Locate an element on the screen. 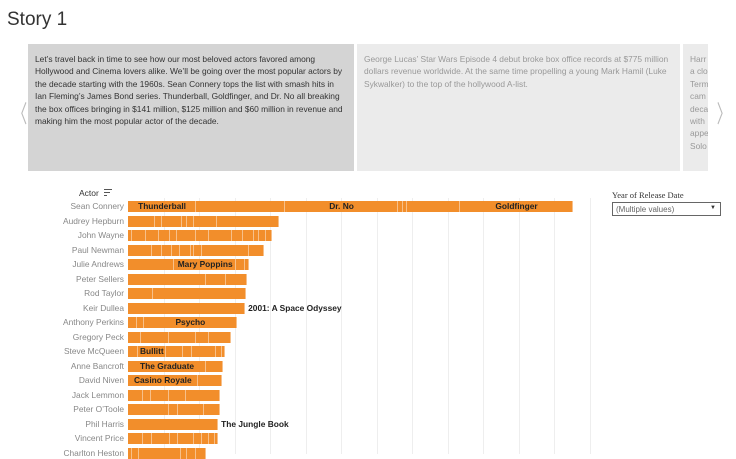 The image size is (736, 459). sort-icon is located at coordinates (108, 193).